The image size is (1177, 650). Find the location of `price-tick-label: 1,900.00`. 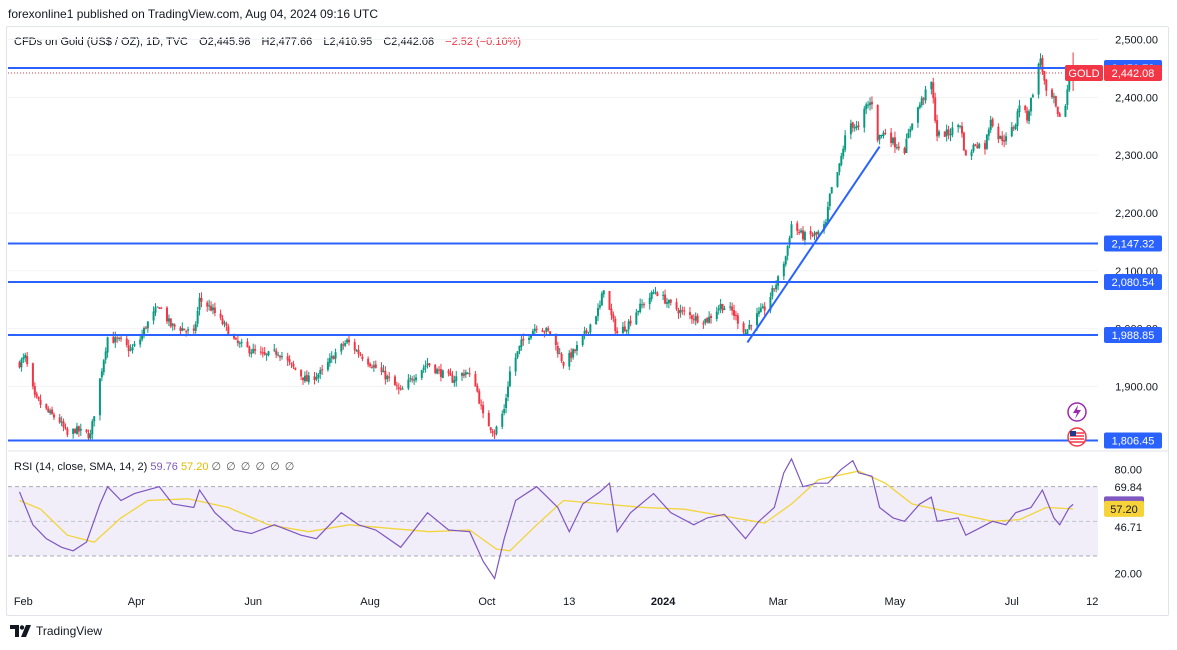

price-tick-label: 1,900.00 is located at coordinates (1136, 387).